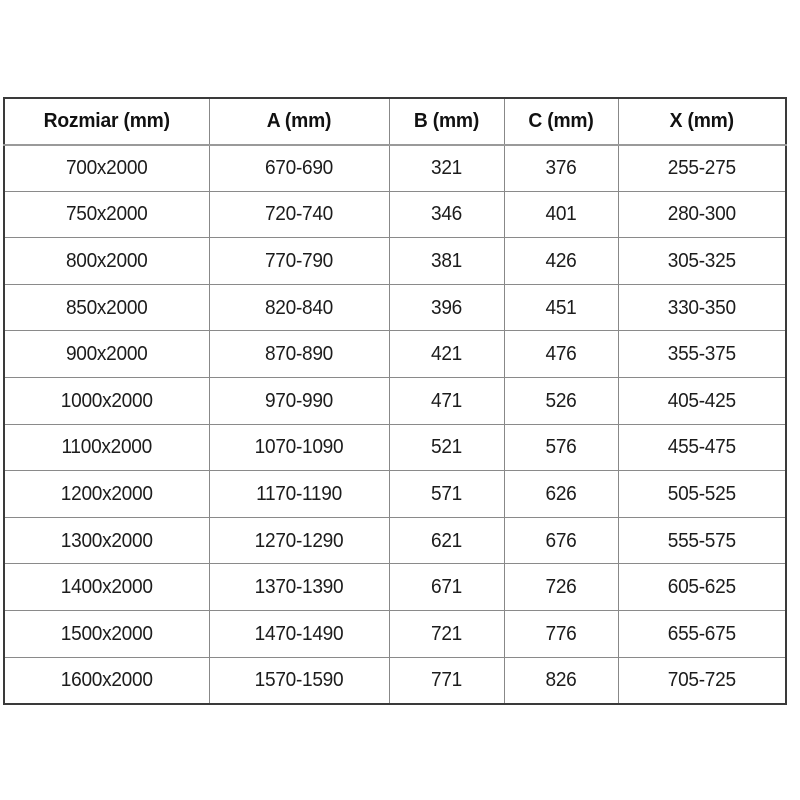  Describe the element at coordinates (107, 680) in the screenshot. I see `cell-size: 1600x2000` at that location.